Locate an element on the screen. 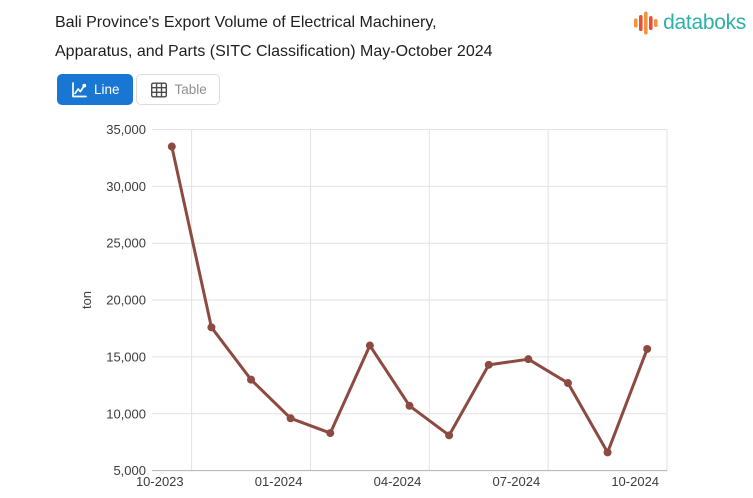 This screenshot has width=753, height=498. y-tick-label: 25,000 is located at coordinates (126, 243).